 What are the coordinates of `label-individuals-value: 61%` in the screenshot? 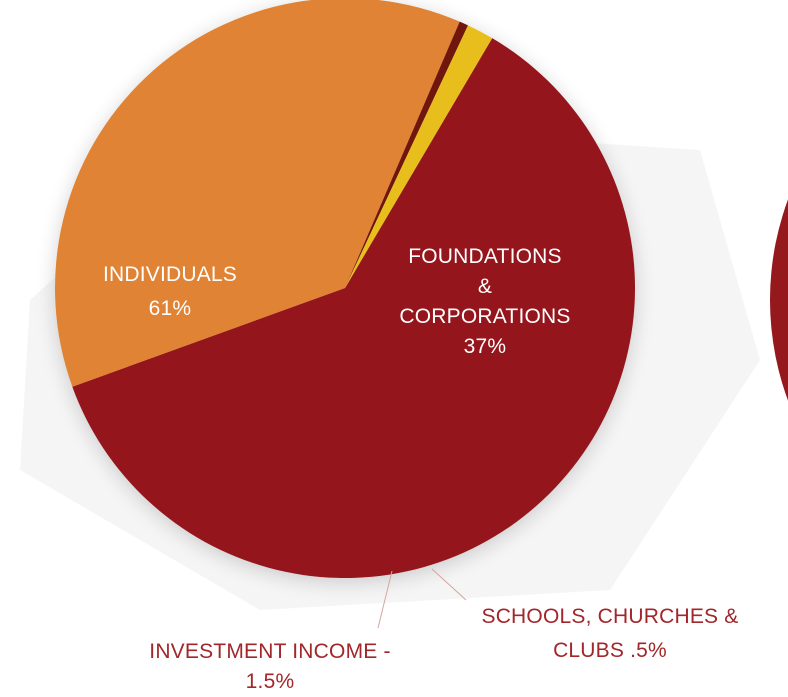 It's located at (170, 308).